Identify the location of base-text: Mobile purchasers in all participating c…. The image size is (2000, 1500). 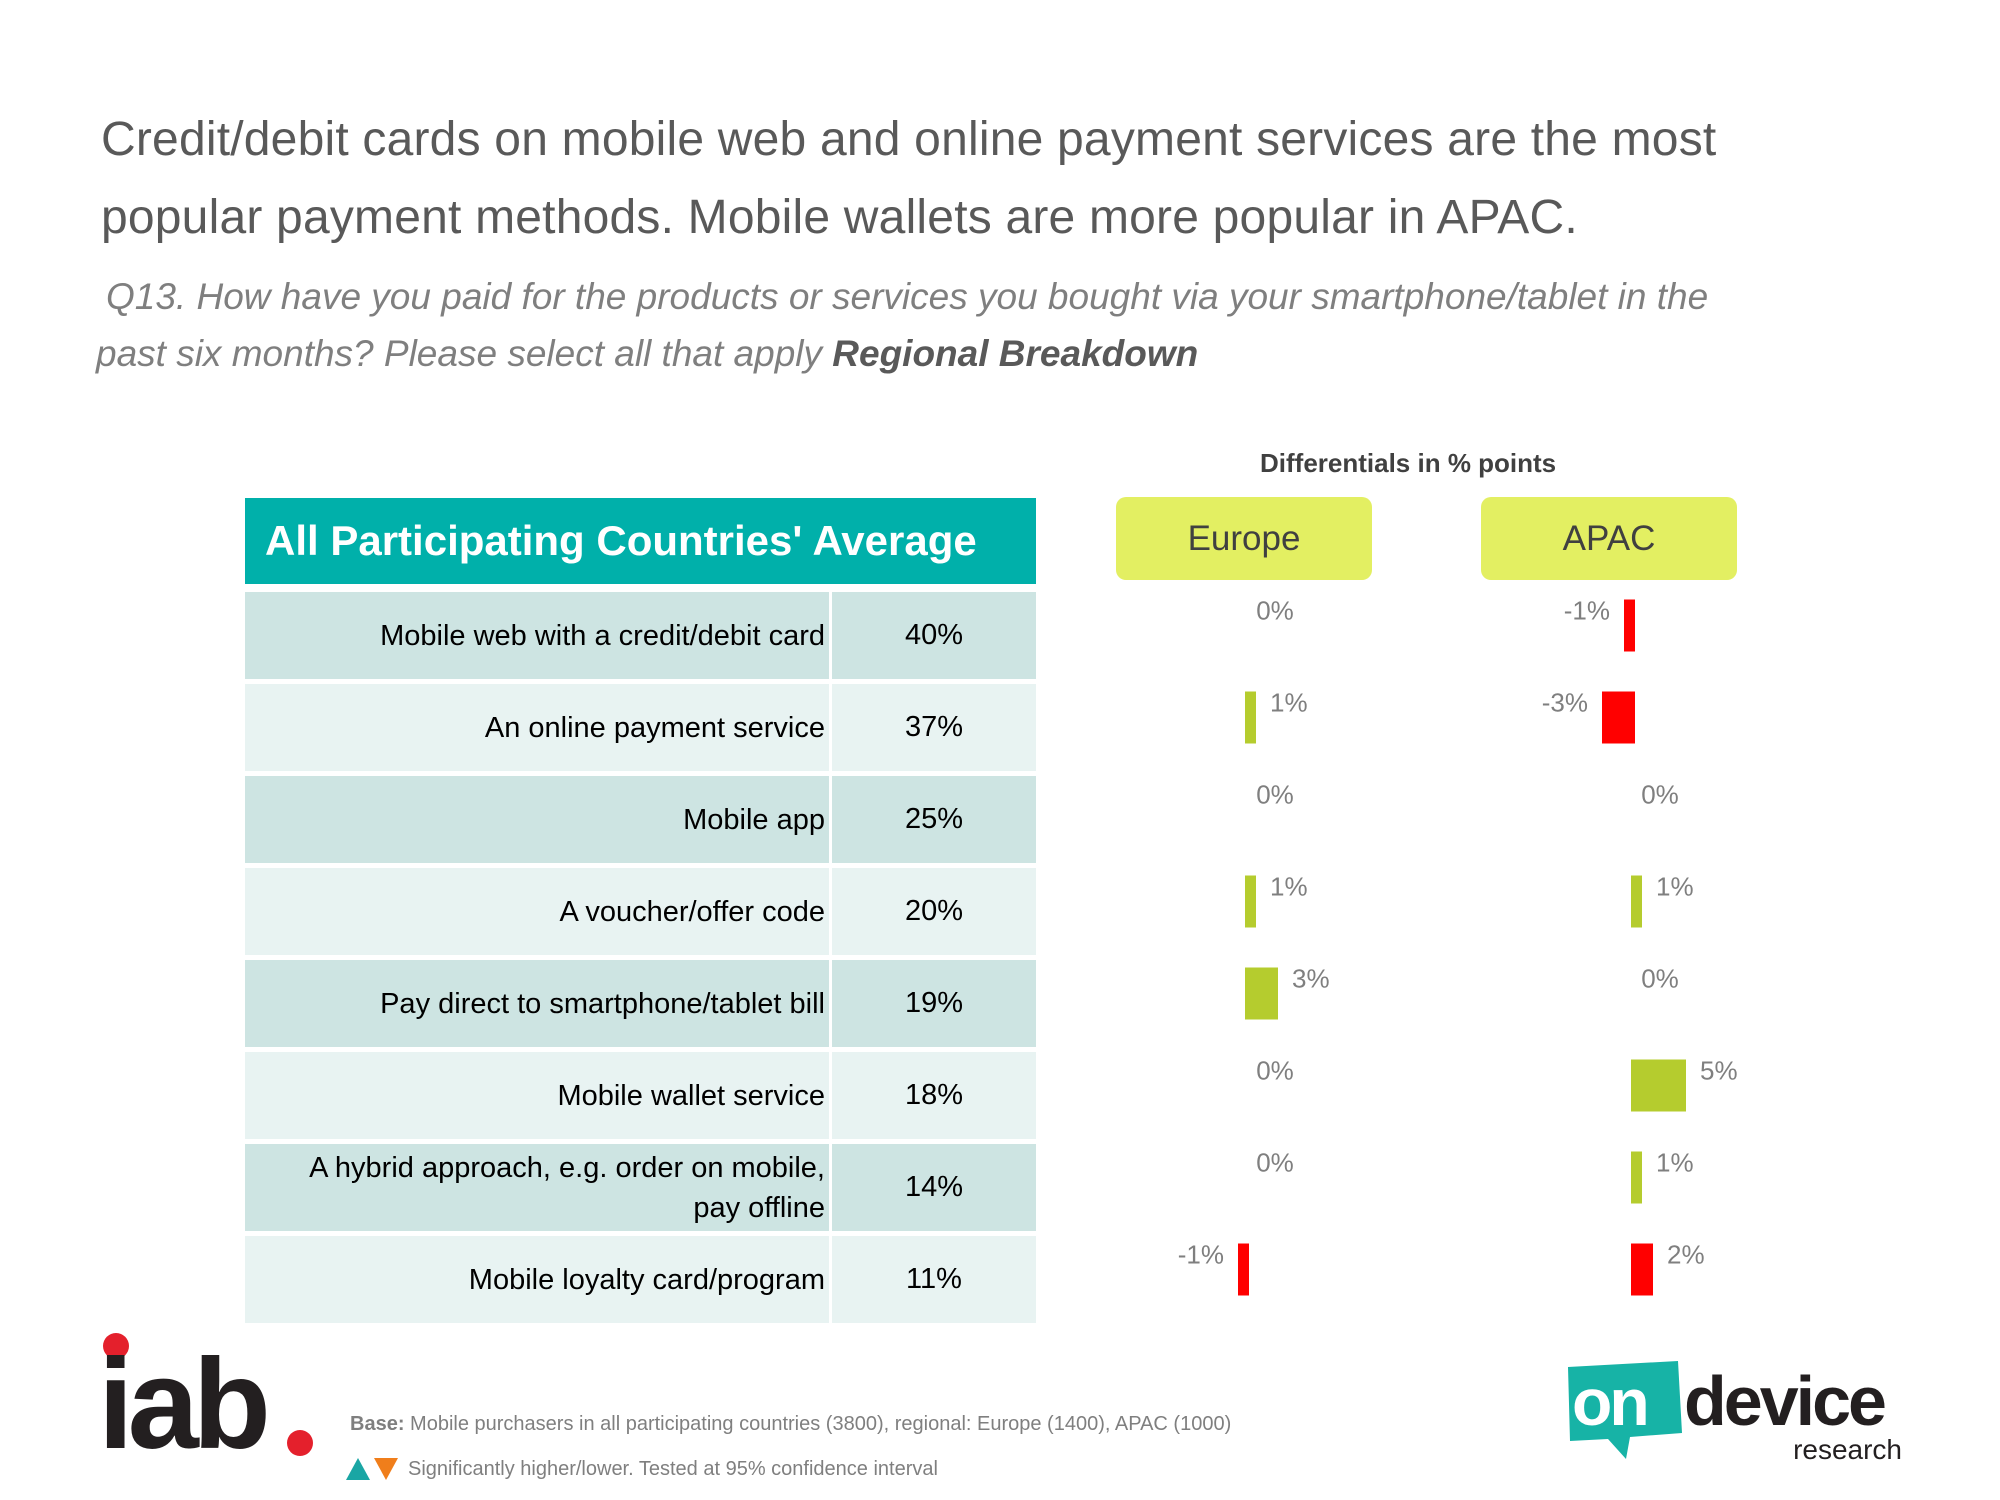
(821, 1424).